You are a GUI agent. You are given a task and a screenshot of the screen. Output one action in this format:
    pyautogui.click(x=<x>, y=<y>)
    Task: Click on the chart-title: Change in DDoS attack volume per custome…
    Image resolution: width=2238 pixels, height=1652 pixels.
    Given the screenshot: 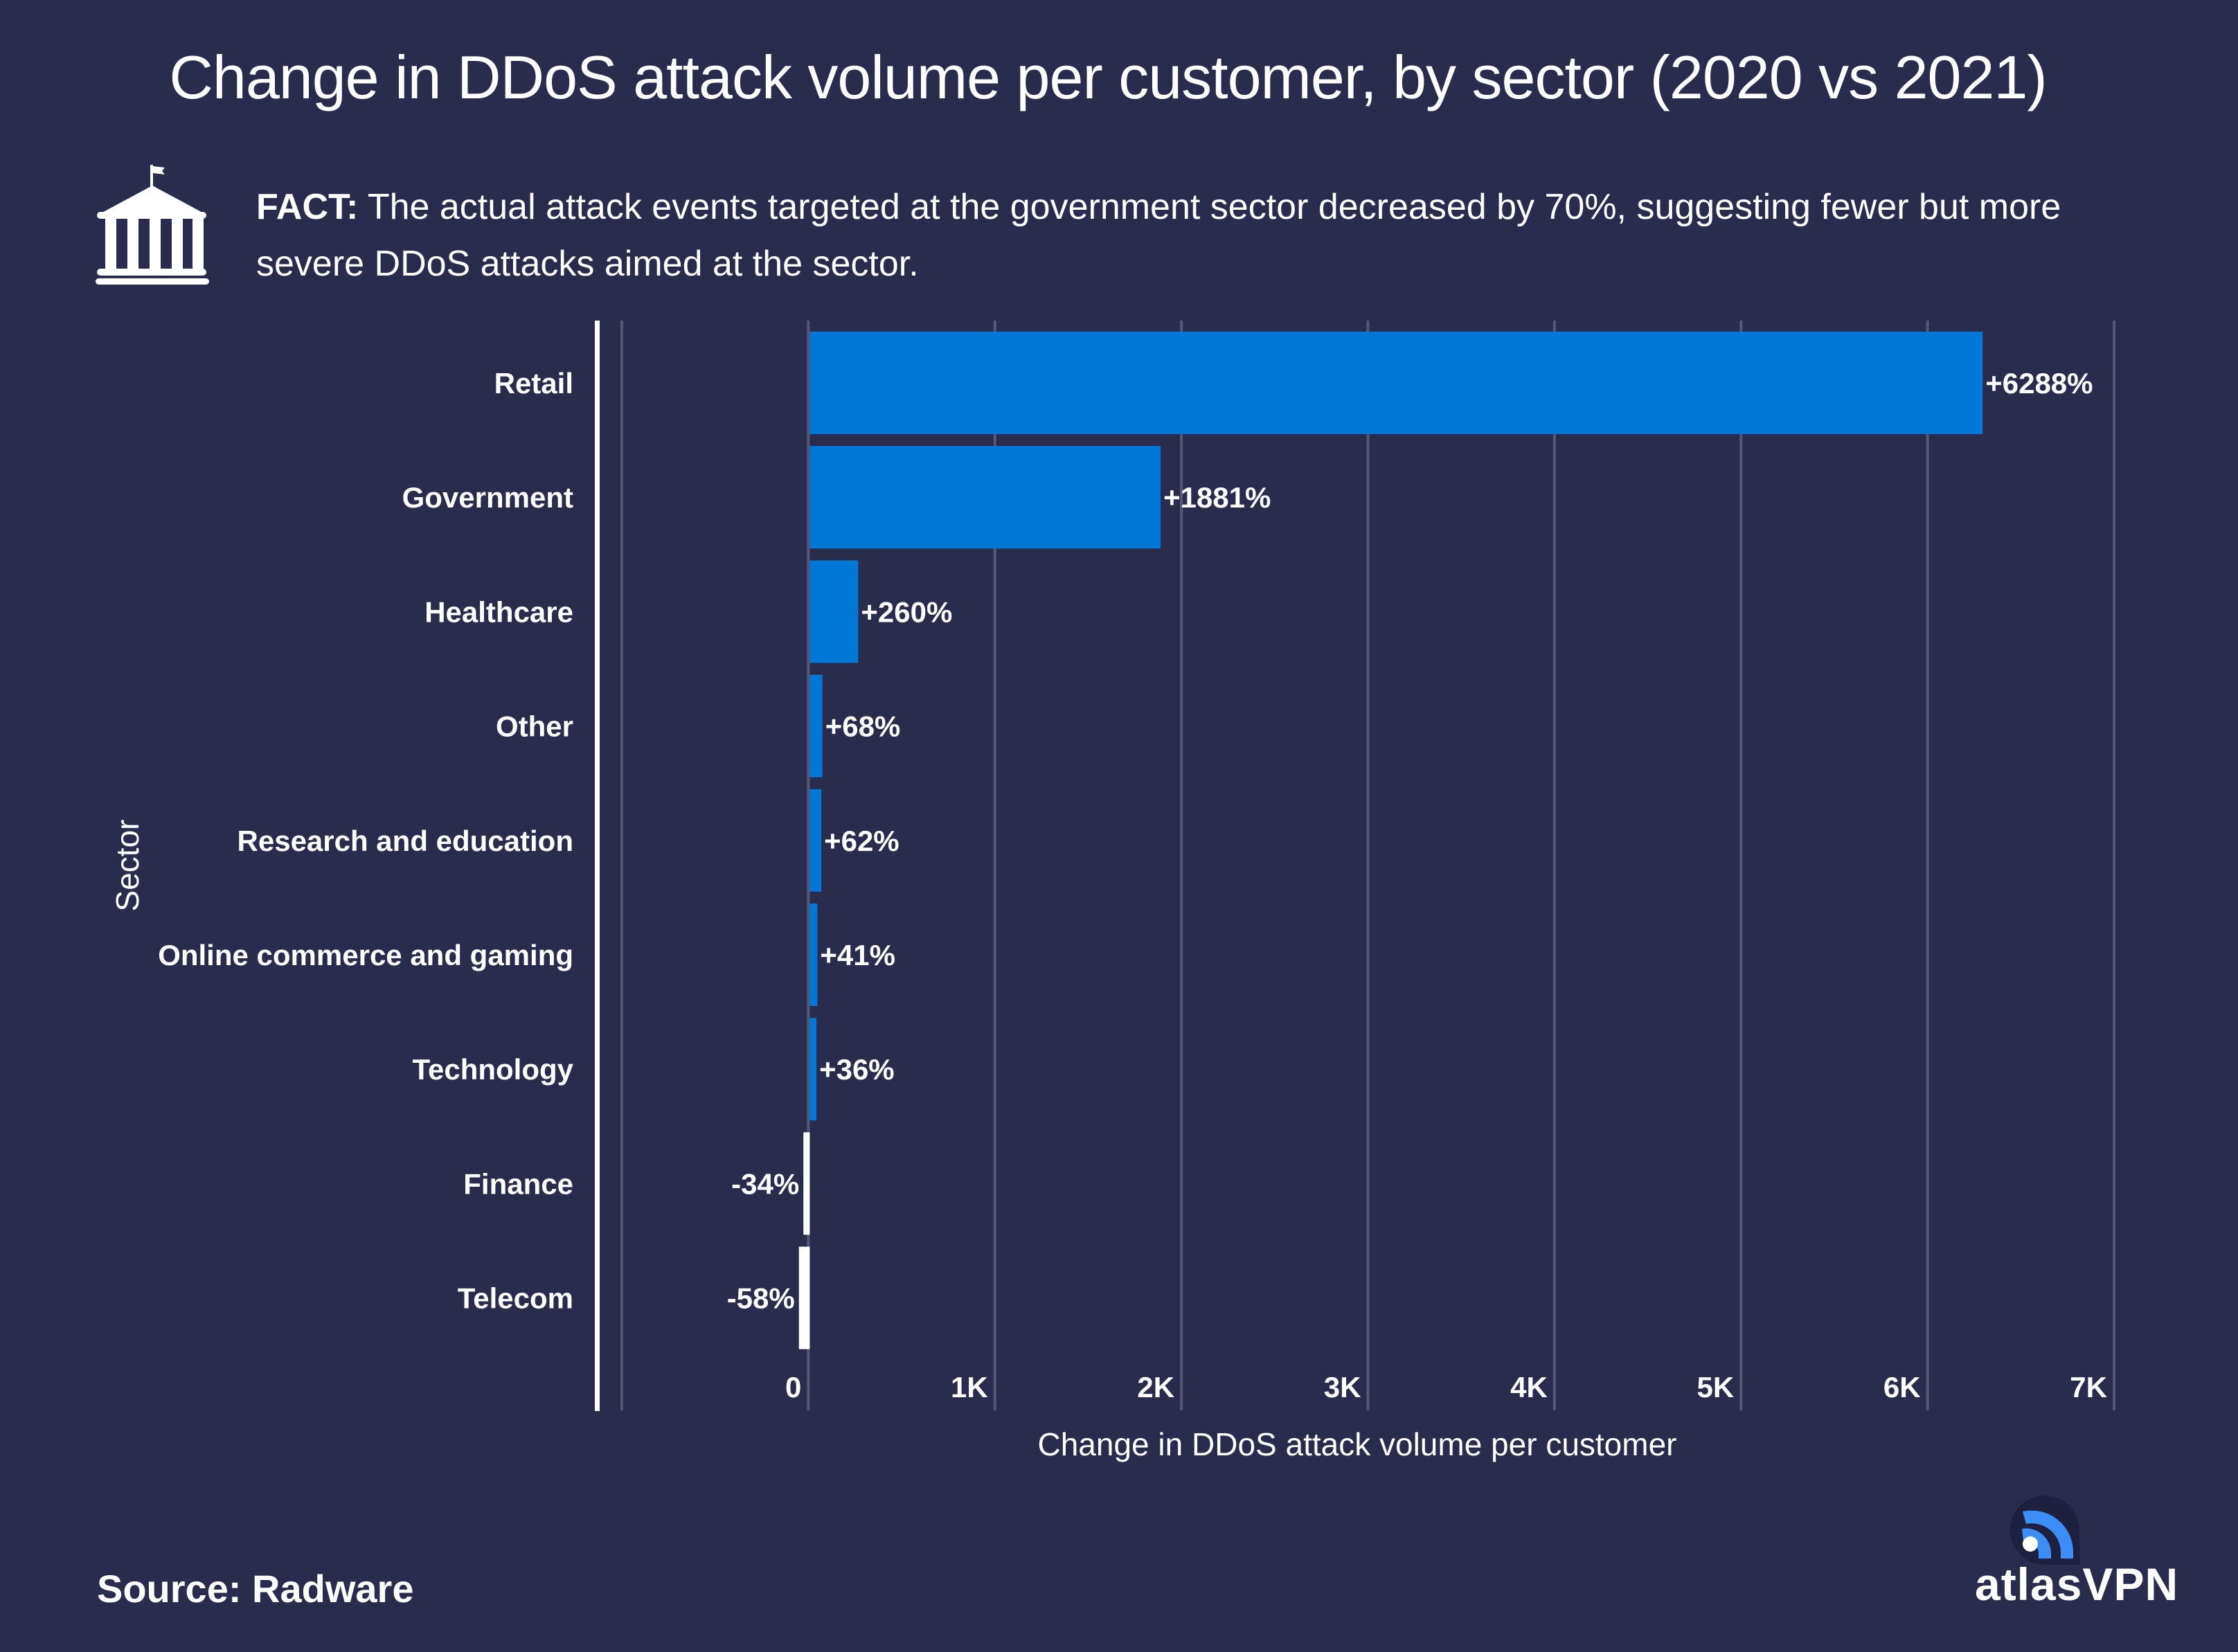 What is the action you would take?
    pyautogui.click(x=1108, y=77)
    